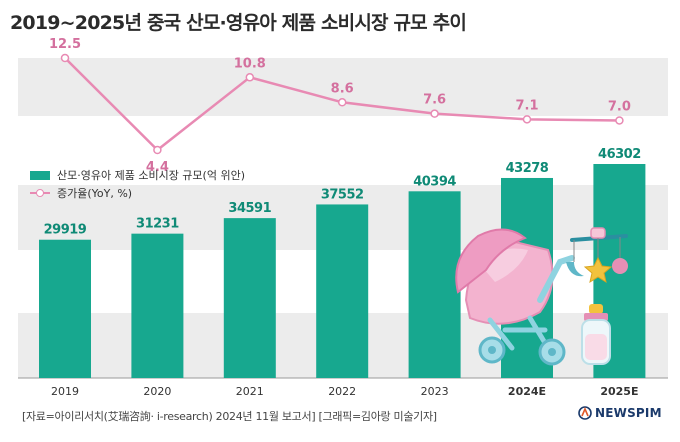  I want to click on x-tick-2023: 2023, so click(435, 391).